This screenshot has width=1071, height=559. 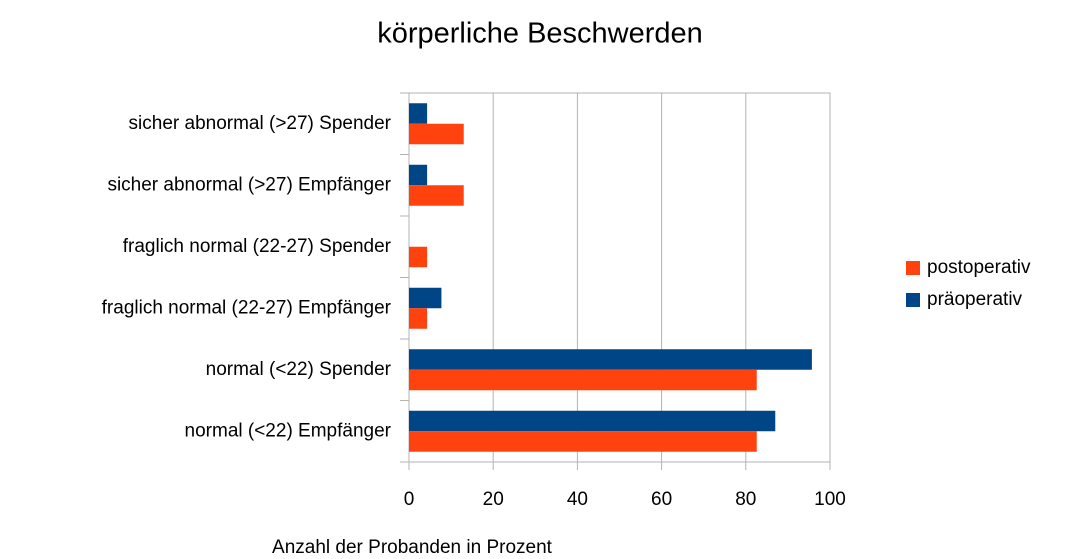 What do you see at coordinates (577, 499) in the screenshot?
I see `x-tick-label: 40` at bounding box center [577, 499].